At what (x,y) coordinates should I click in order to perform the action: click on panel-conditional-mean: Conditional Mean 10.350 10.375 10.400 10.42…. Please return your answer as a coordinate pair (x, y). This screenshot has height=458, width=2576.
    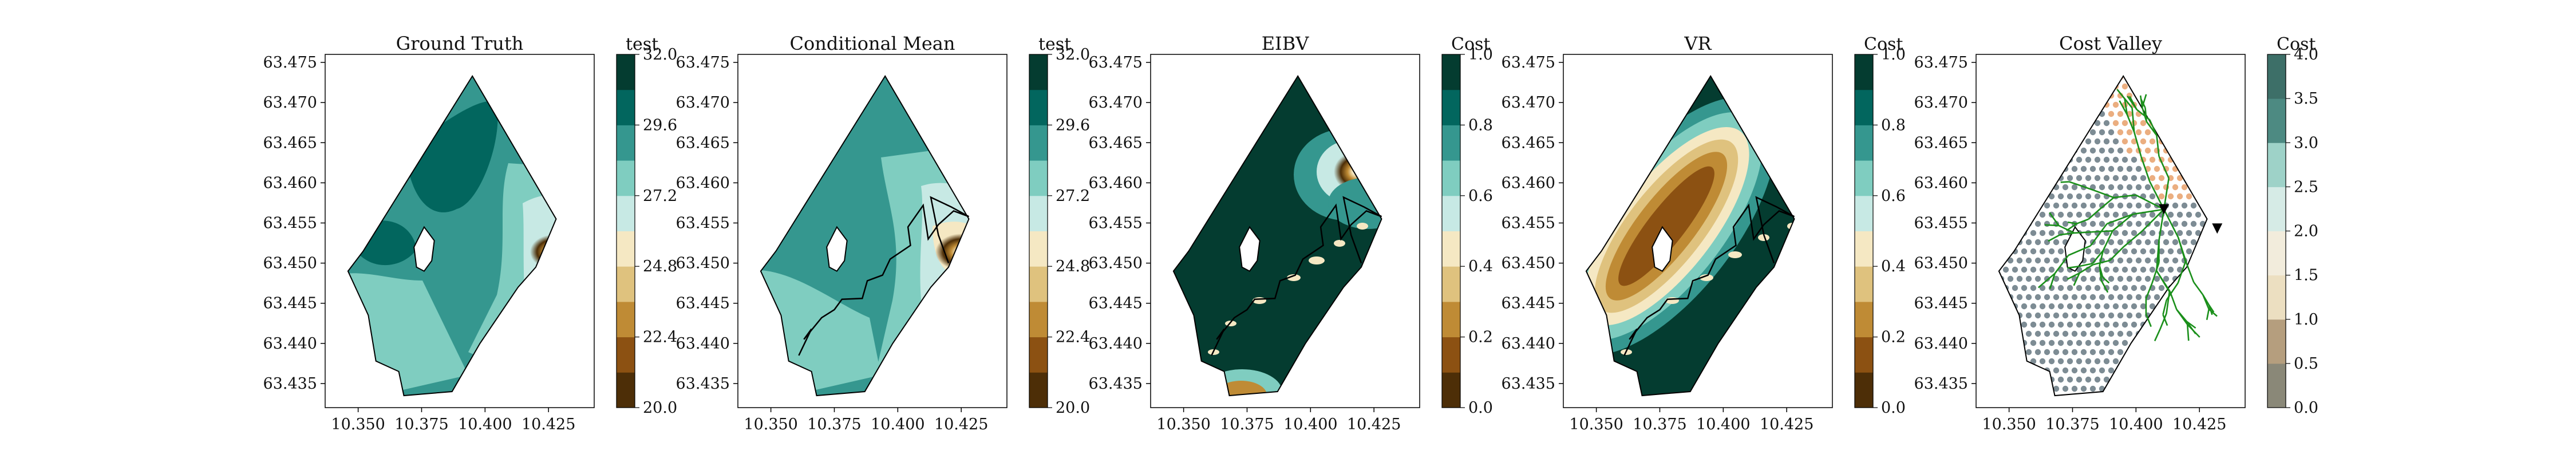
    Looking at the image, I should click on (842, 233).